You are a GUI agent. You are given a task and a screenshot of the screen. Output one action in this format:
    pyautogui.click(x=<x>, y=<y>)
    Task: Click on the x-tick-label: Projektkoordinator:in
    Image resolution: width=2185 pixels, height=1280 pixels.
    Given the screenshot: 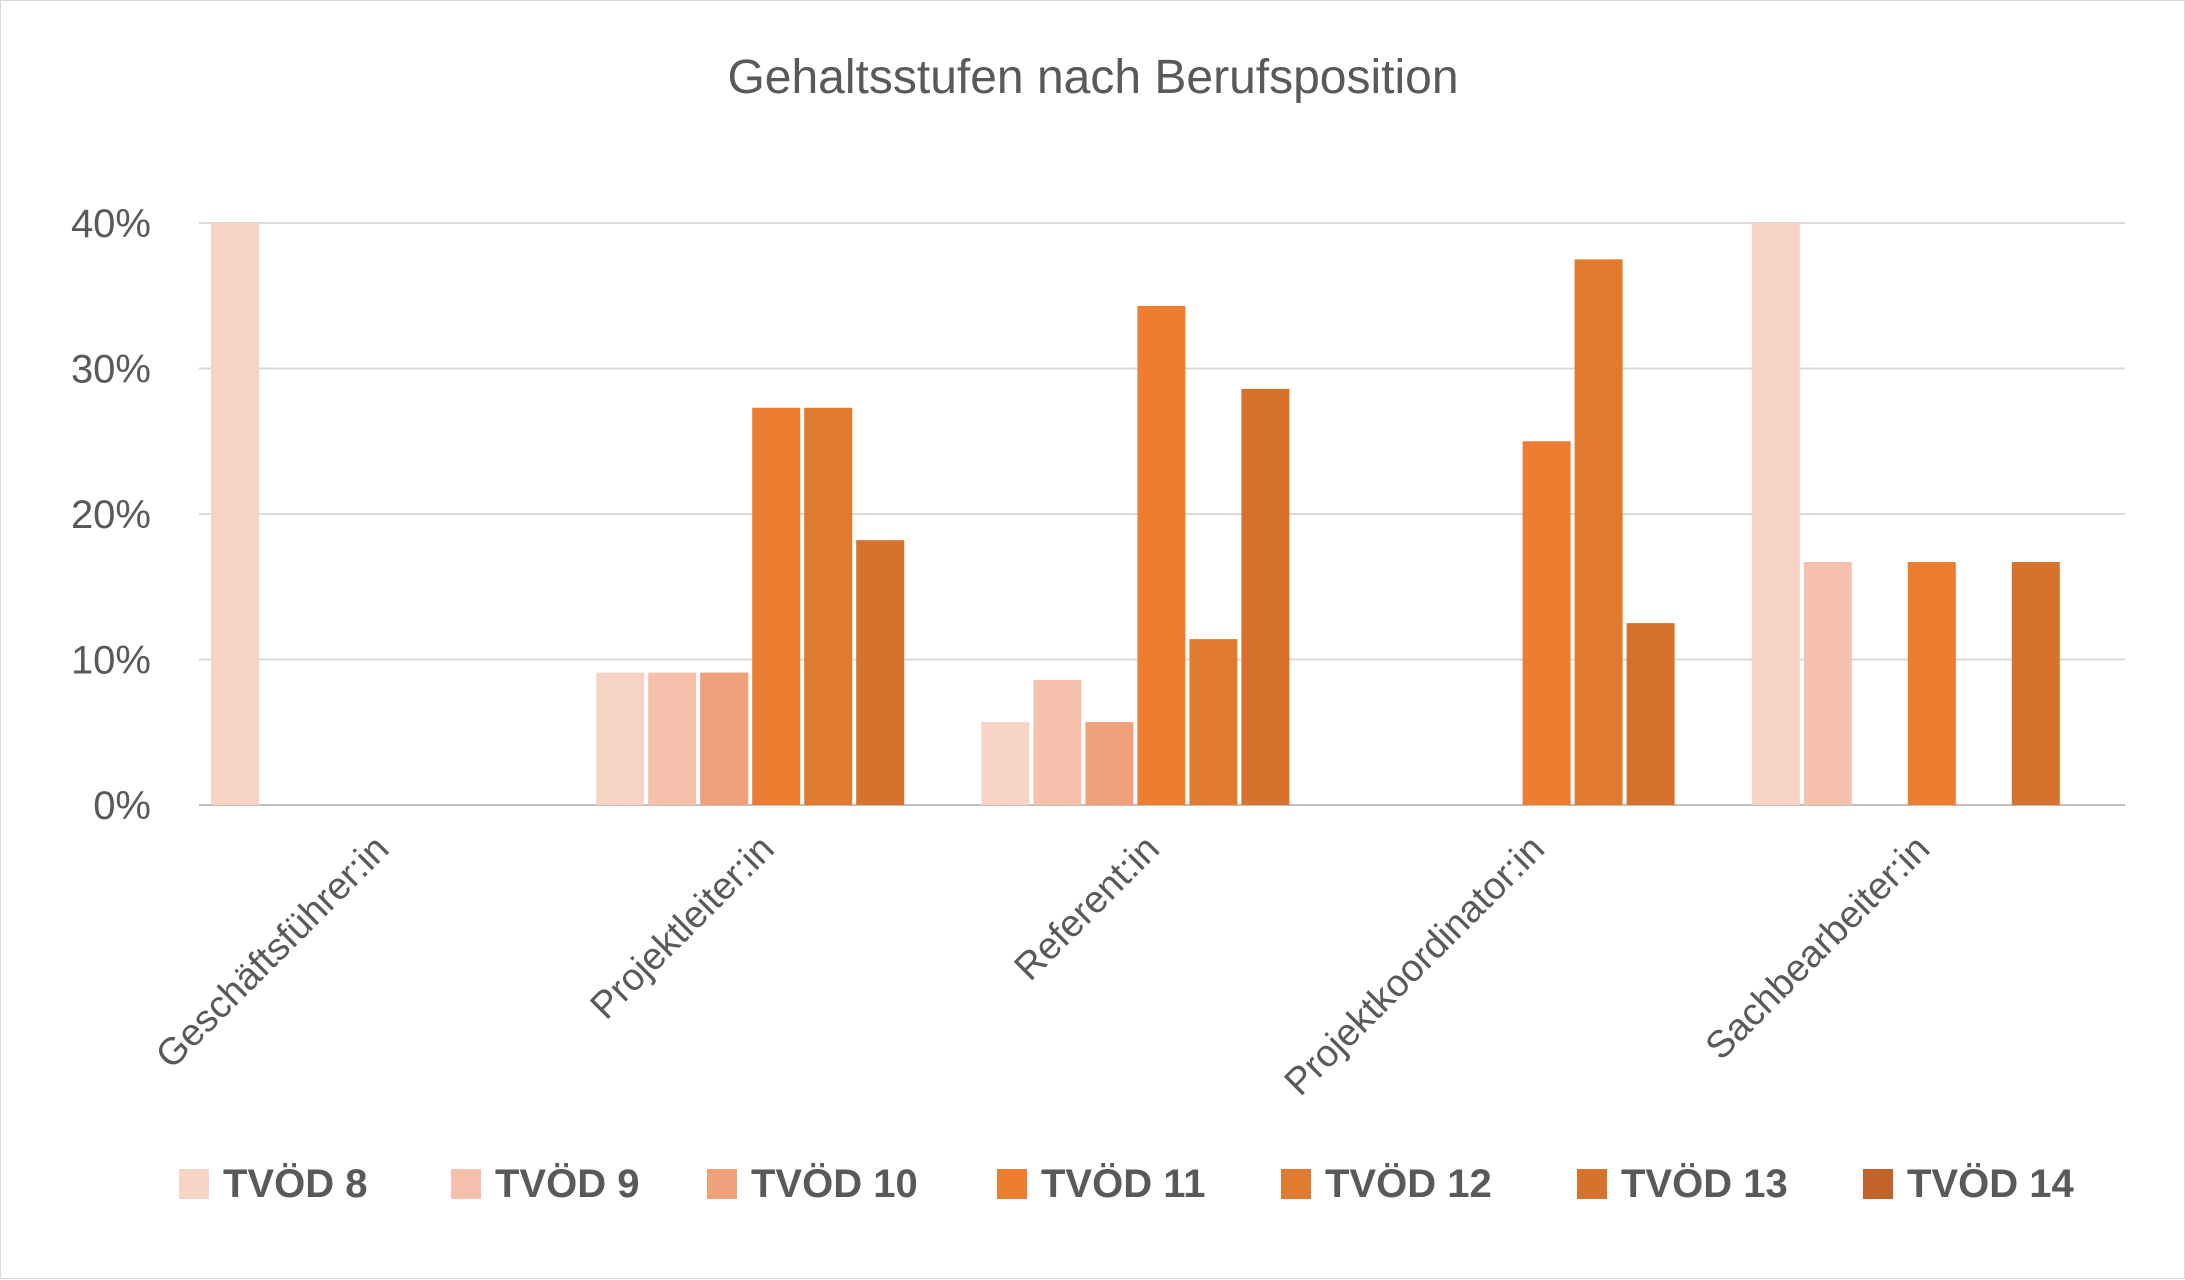 What is the action you would take?
    pyautogui.click(x=1415, y=966)
    